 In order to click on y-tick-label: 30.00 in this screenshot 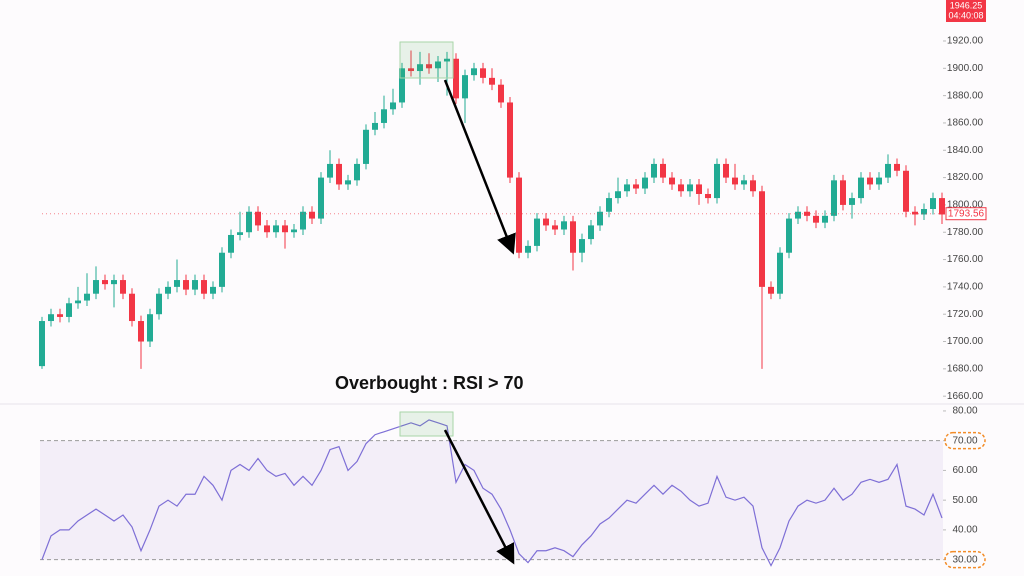, I will do `click(964, 559)`.